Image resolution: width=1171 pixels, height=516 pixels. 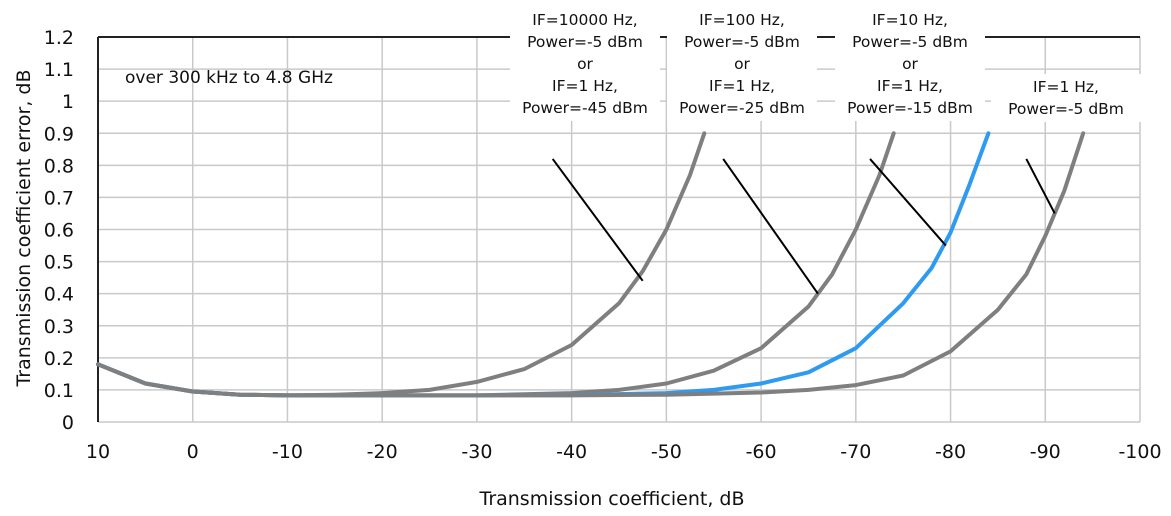 I want to click on x-tick-label: 0, so click(x=193, y=452).